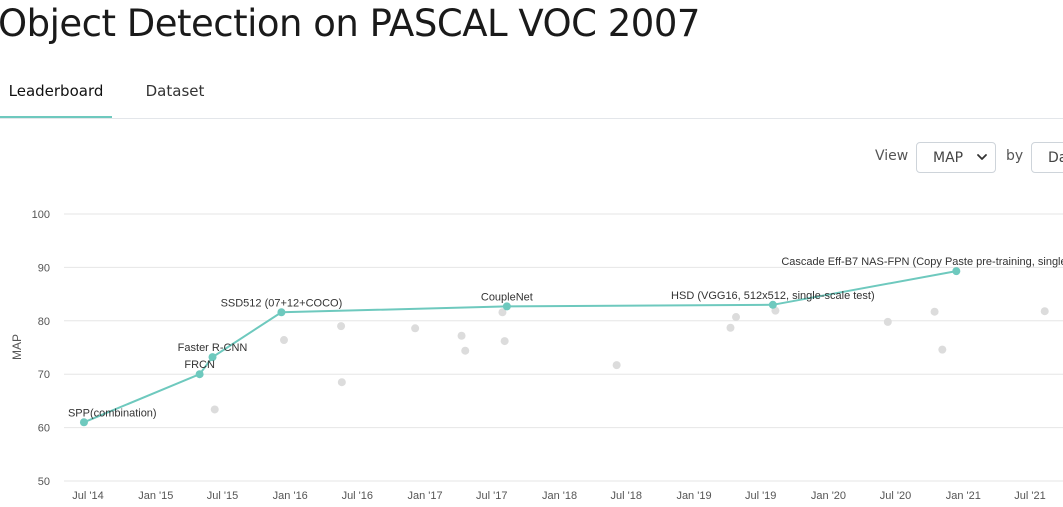 This screenshot has width=1063, height=507. What do you see at coordinates (175, 91) in the screenshot?
I see `tab-dataset: Dataset` at bounding box center [175, 91].